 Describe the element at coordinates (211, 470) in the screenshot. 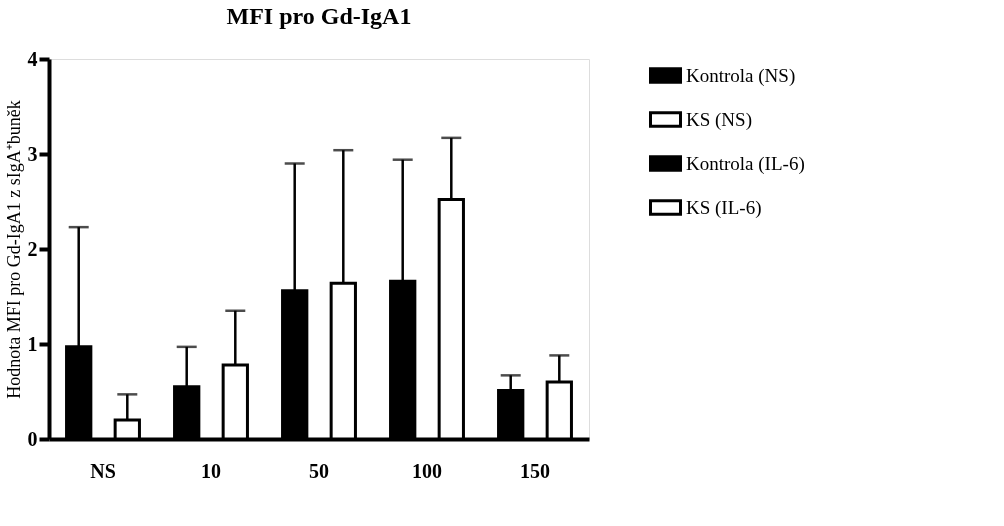

I see `x-tick-label: 10` at that location.